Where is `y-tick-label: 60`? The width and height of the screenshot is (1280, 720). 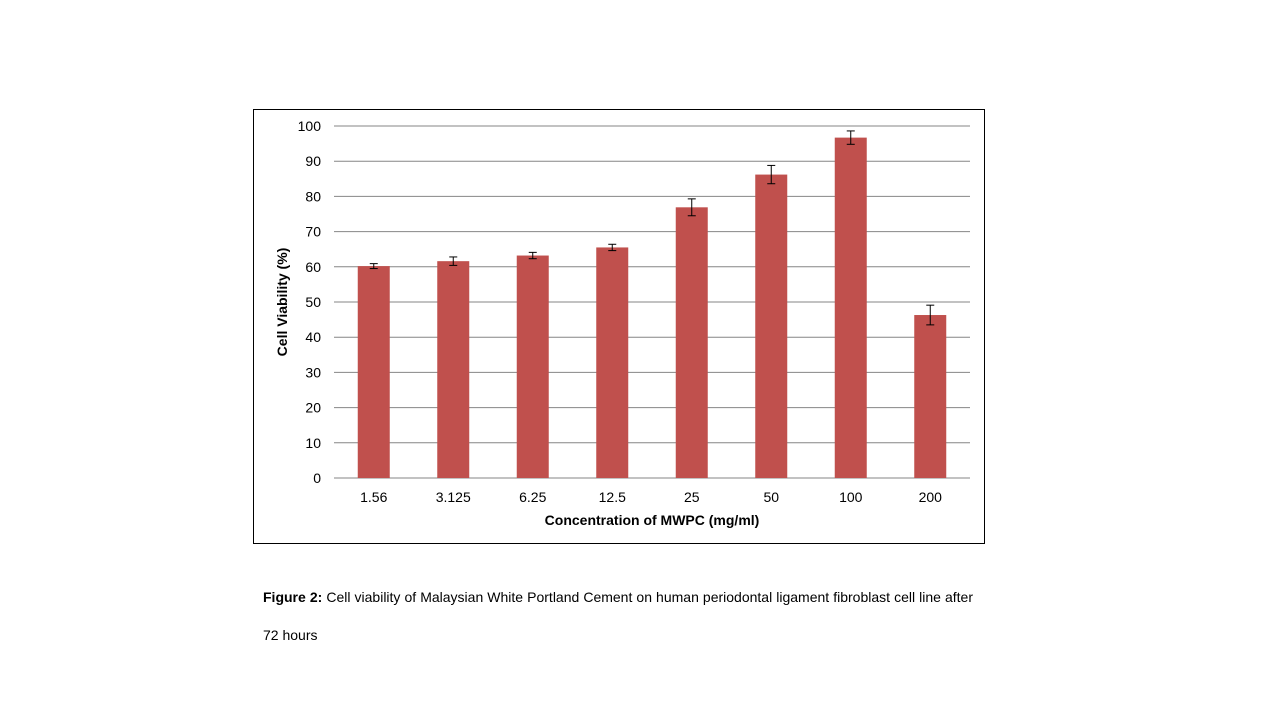
y-tick-label: 60 is located at coordinates (313, 267).